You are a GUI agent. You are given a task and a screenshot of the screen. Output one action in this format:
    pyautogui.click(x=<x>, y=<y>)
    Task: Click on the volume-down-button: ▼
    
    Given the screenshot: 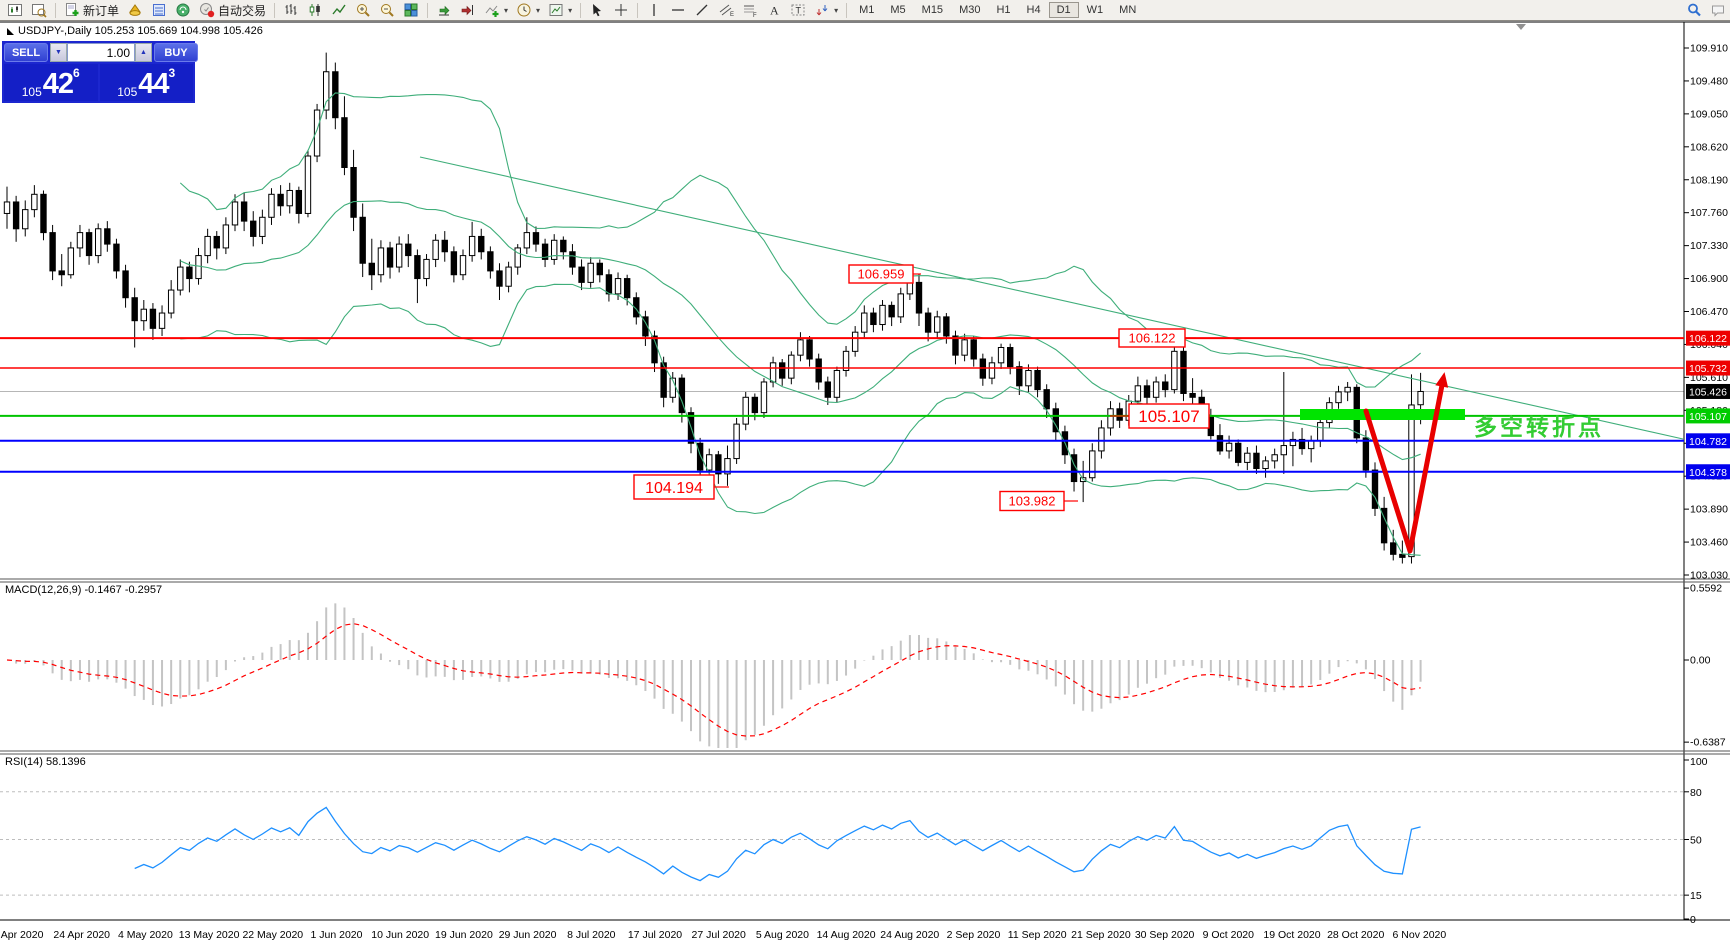 What is the action you would take?
    pyautogui.click(x=58, y=52)
    